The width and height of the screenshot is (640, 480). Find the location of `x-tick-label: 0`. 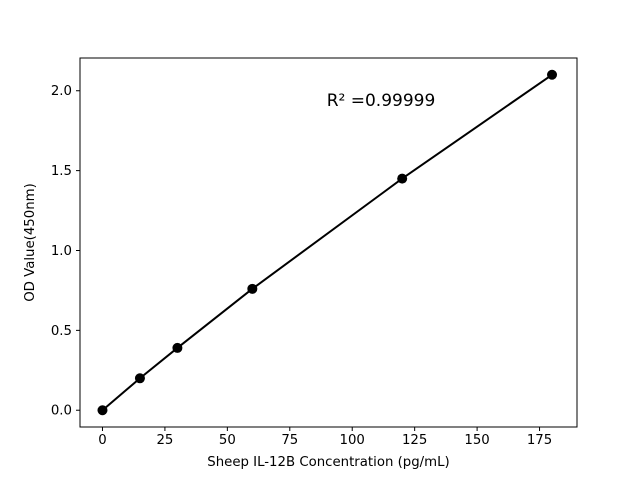

x-tick-label: 0 is located at coordinates (102, 440).